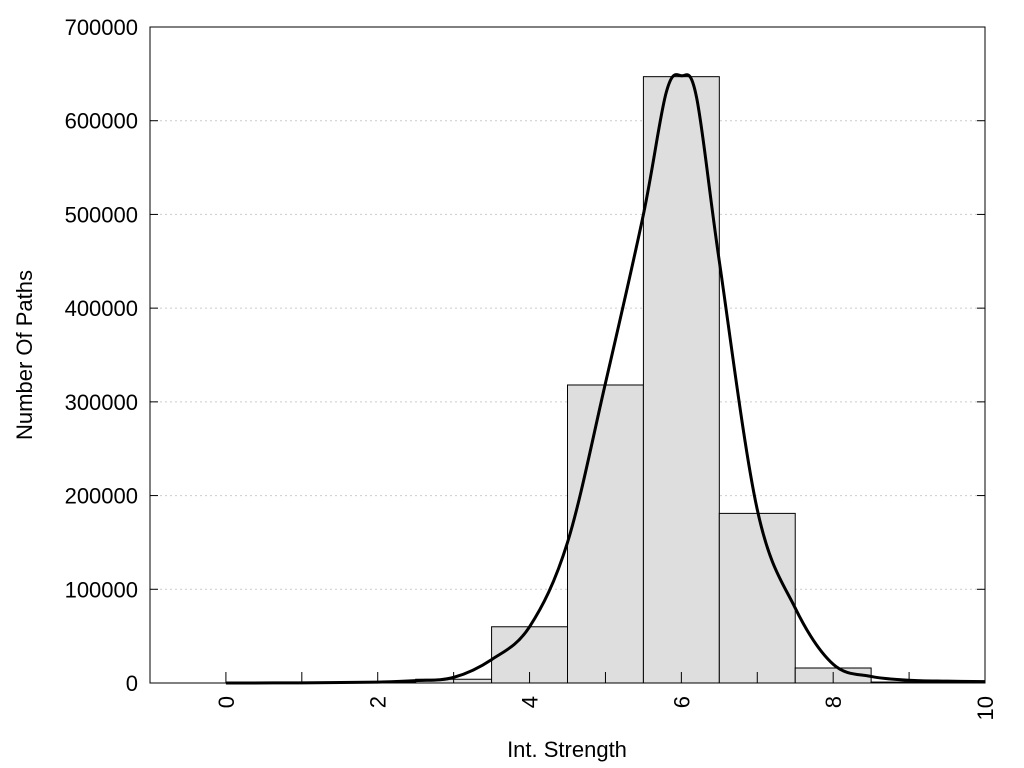  Describe the element at coordinates (567, 749) in the screenshot. I see `x-axis-label: Int. Strength` at that location.